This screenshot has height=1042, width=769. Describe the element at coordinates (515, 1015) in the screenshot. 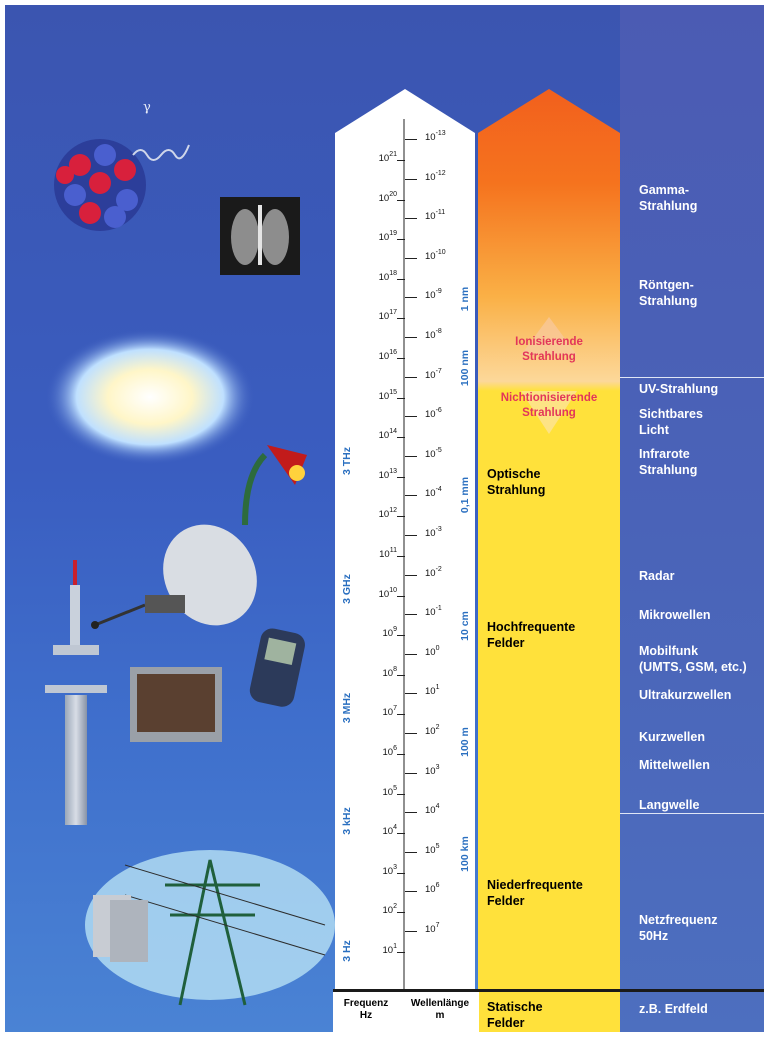

I see `footer-static-label: Statische Felder` at that location.